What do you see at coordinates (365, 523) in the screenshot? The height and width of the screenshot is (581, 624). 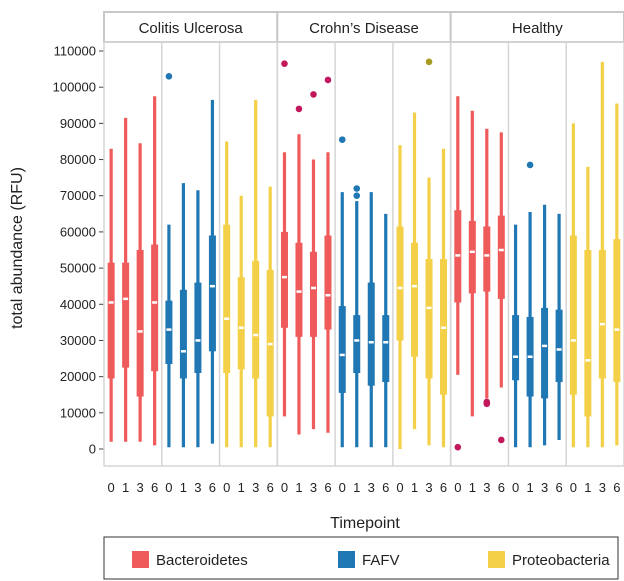 I see `x-axis-title: Timepoint` at bounding box center [365, 523].